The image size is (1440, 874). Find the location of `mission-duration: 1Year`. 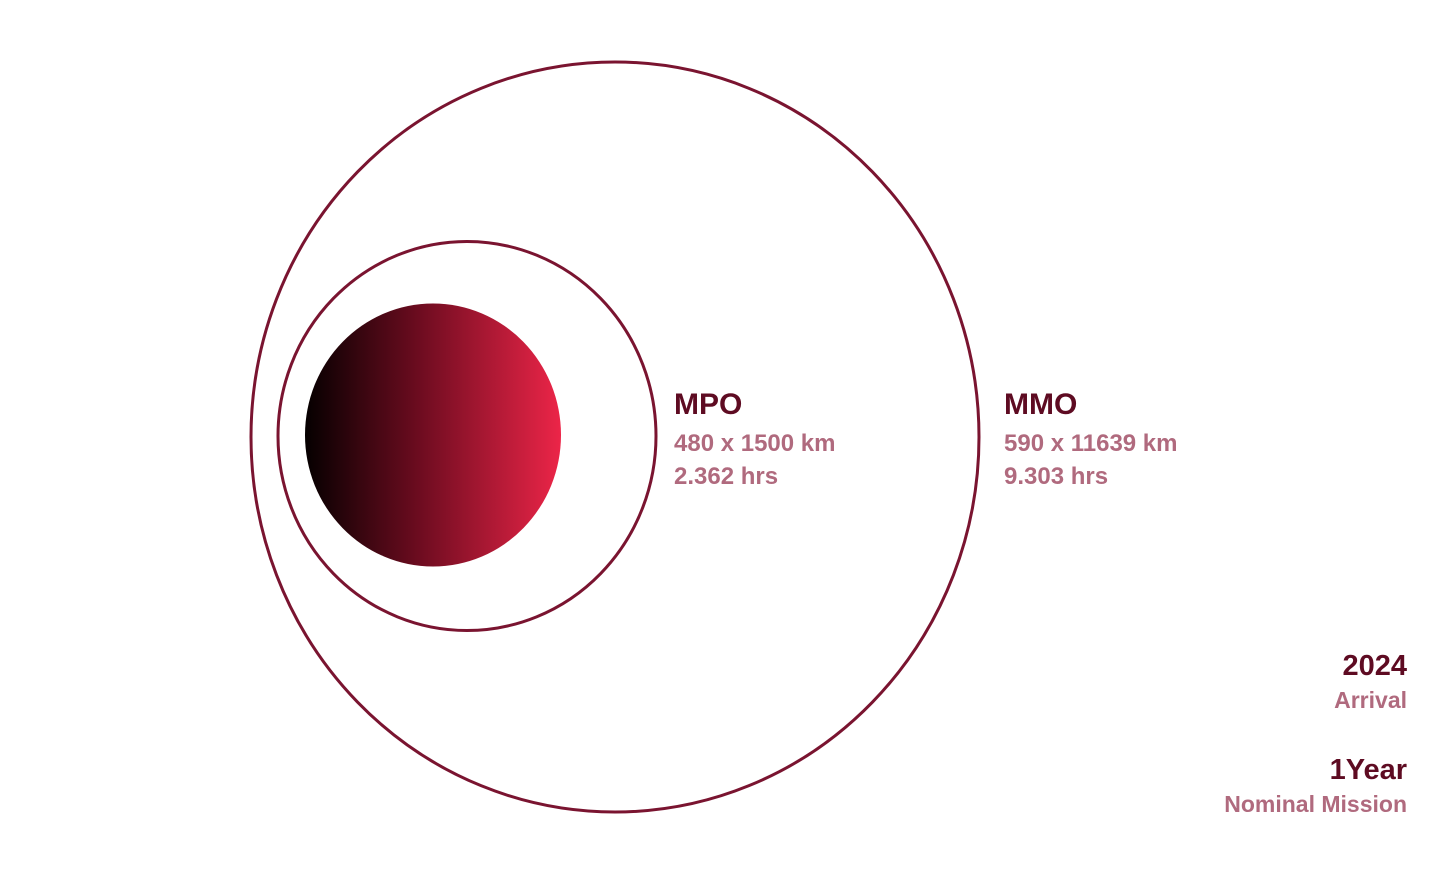

mission-duration: 1Year is located at coordinates (1368, 770).